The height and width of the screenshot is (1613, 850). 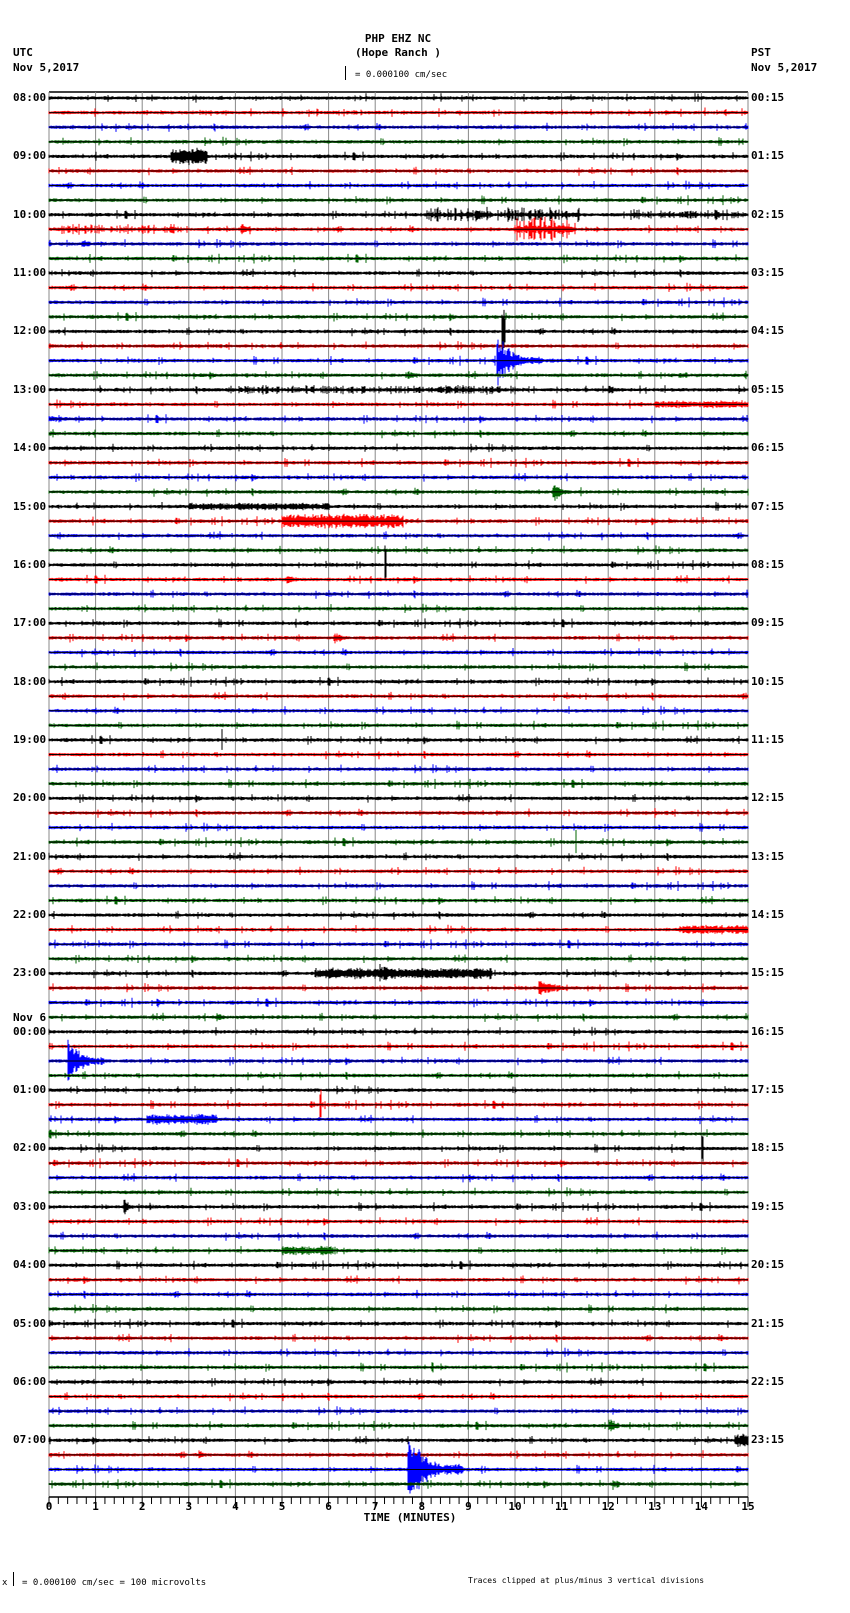 What do you see at coordinates (30, 681) in the screenshot?
I see `utc-hour-label: 18:00` at bounding box center [30, 681].